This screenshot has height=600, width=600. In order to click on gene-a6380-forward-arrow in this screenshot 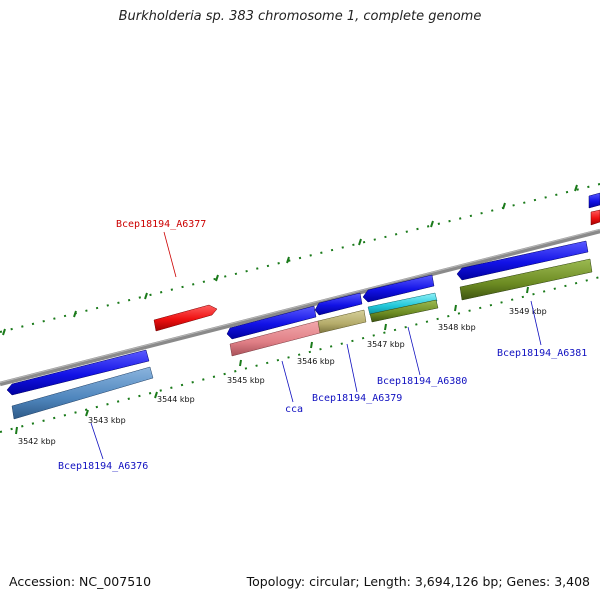, I will do `click(398, 288)`.